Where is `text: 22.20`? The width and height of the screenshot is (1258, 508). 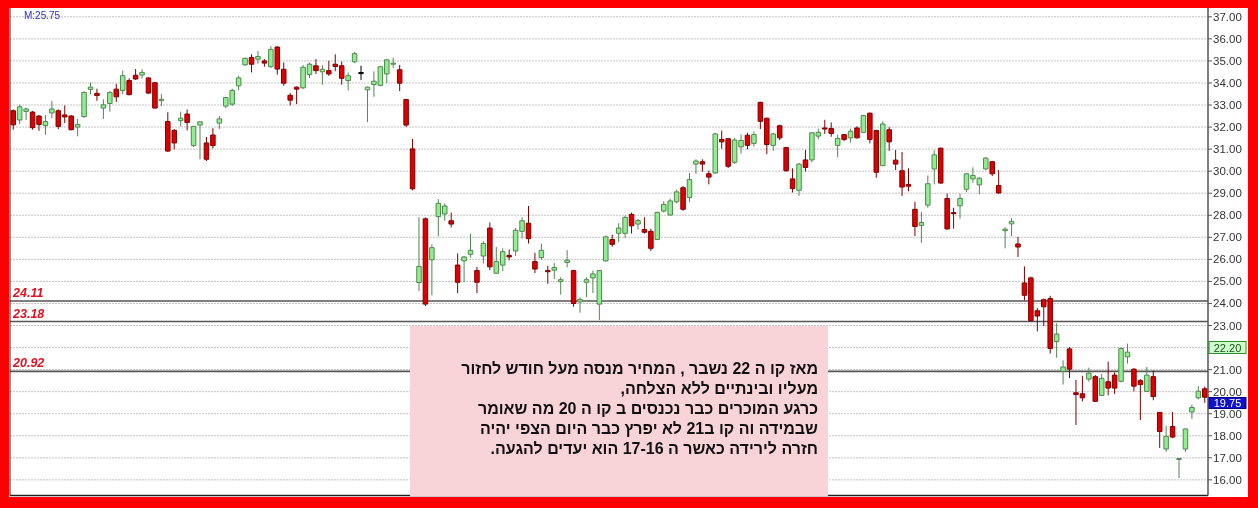 text: 22.20 is located at coordinates (1227, 347).